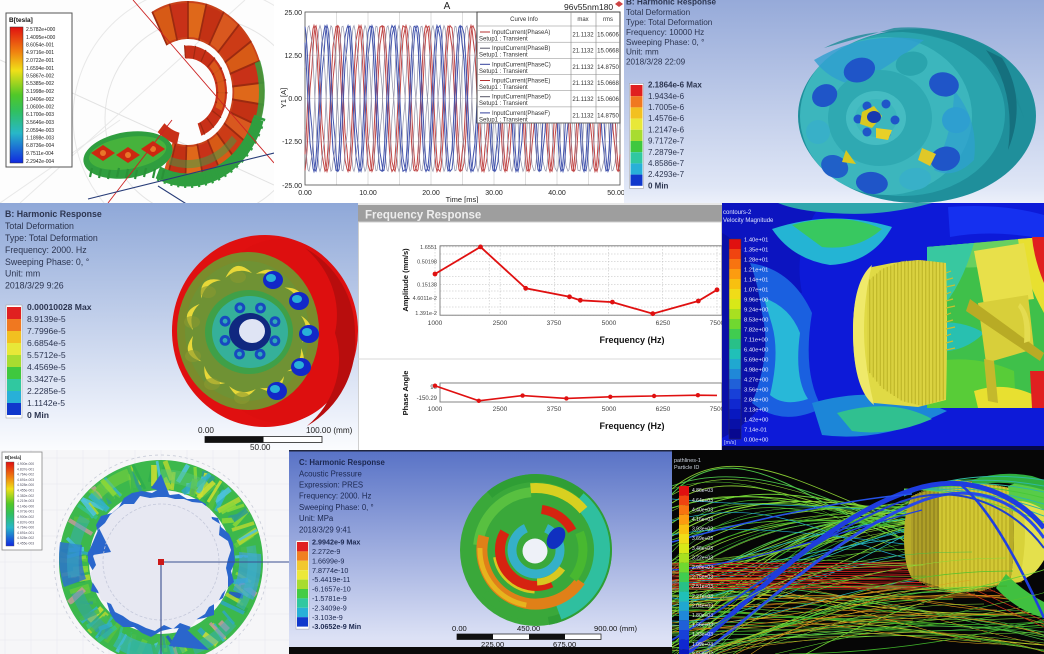  Describe the element at coordinates (25, 522) in the screenshot. I see `svg-text: 4.837e-003` at that location.